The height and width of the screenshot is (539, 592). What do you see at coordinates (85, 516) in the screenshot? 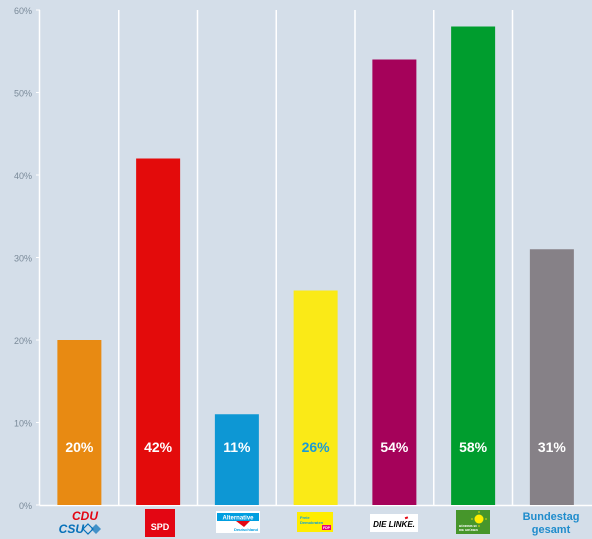
I see `logo-cdu-text: CDU` at bounding box center [85, 516].